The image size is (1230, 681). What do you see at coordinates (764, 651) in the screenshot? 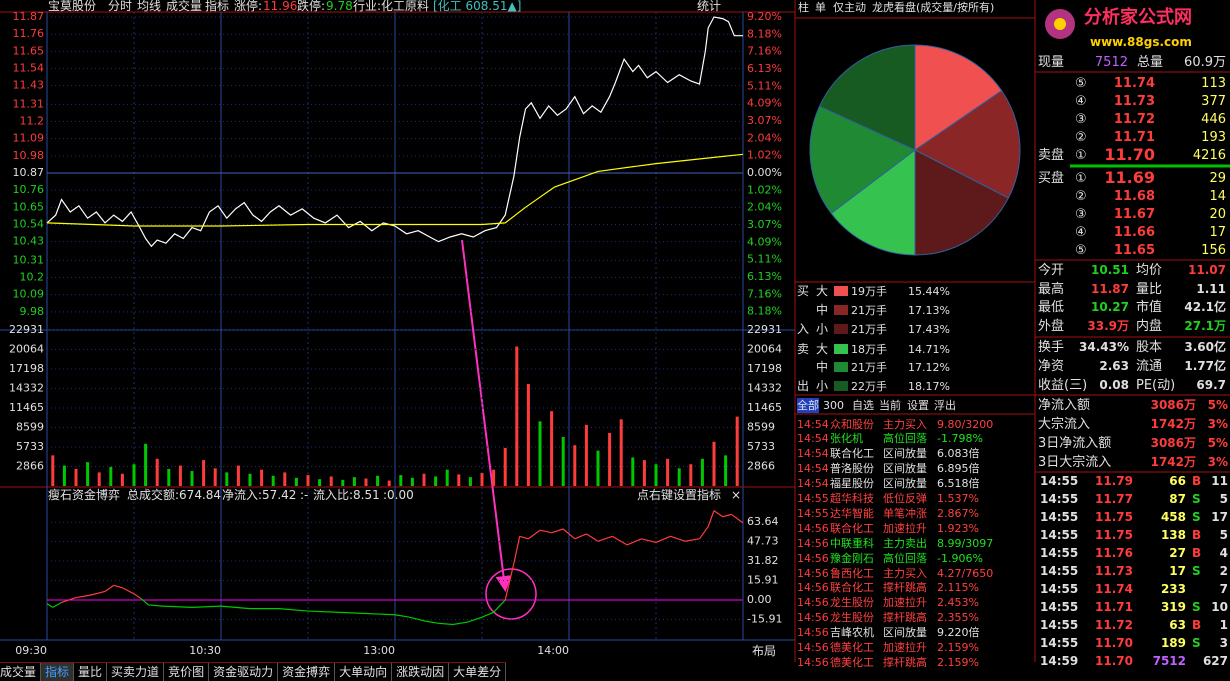
I see `layout-button: 布局` at bounding box center [764, 651].